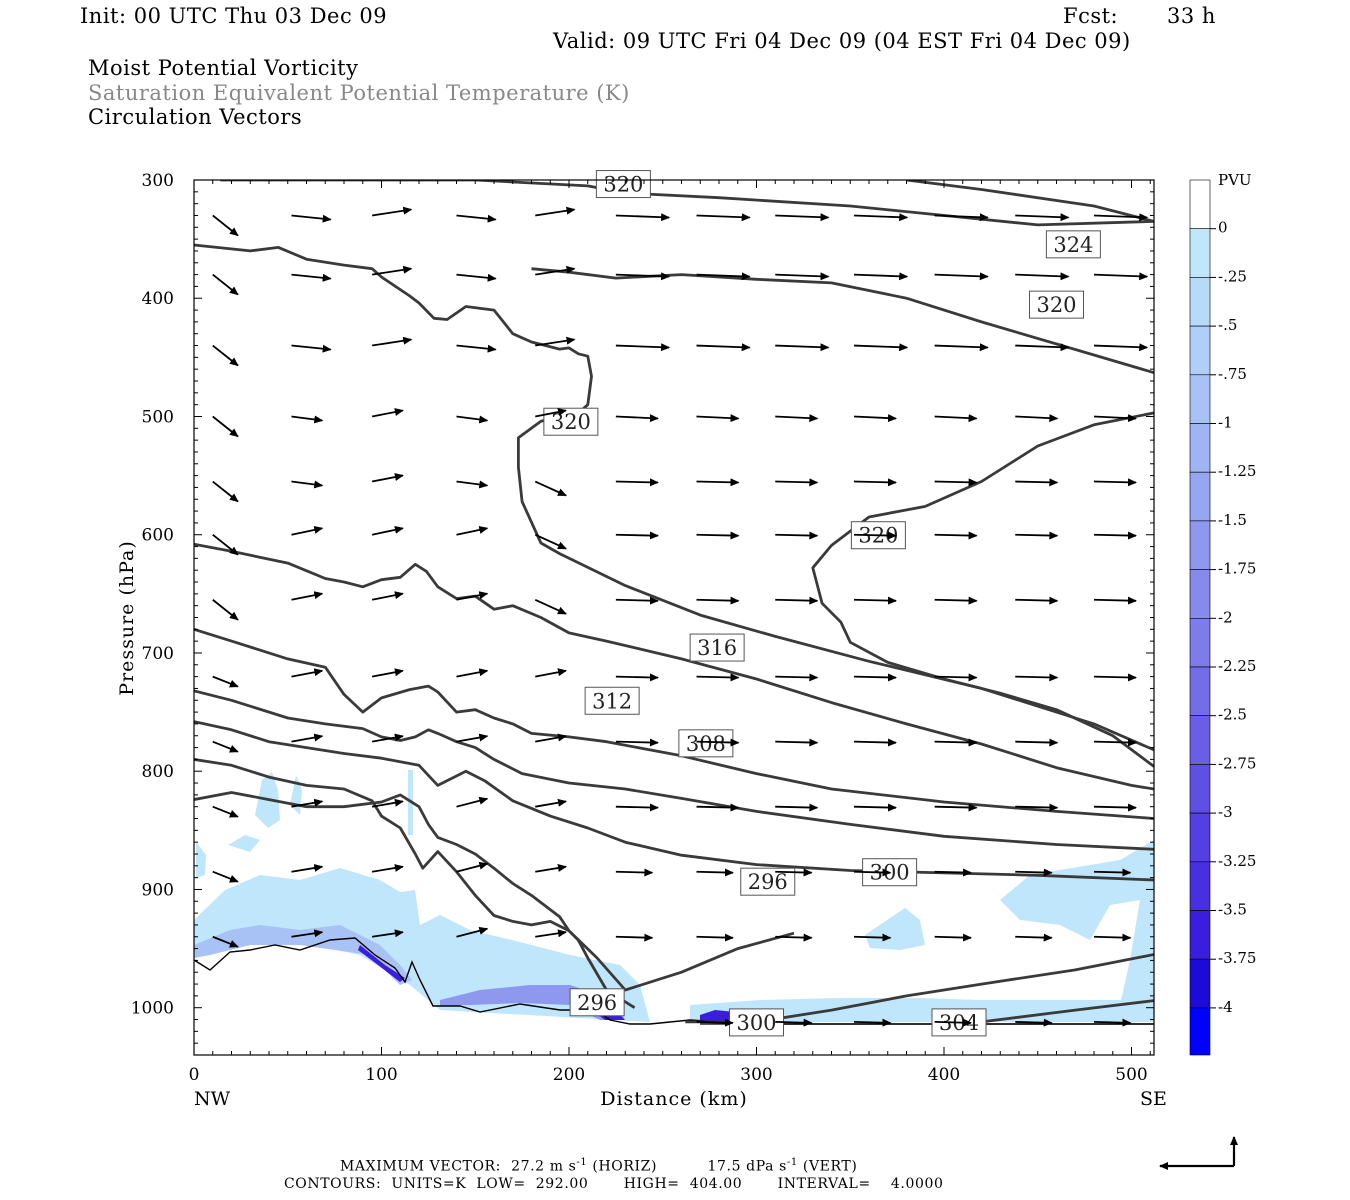  Describe the element at coordinates (158, 654) in the screenshot. I see `y-tick-label: 700` at that location.